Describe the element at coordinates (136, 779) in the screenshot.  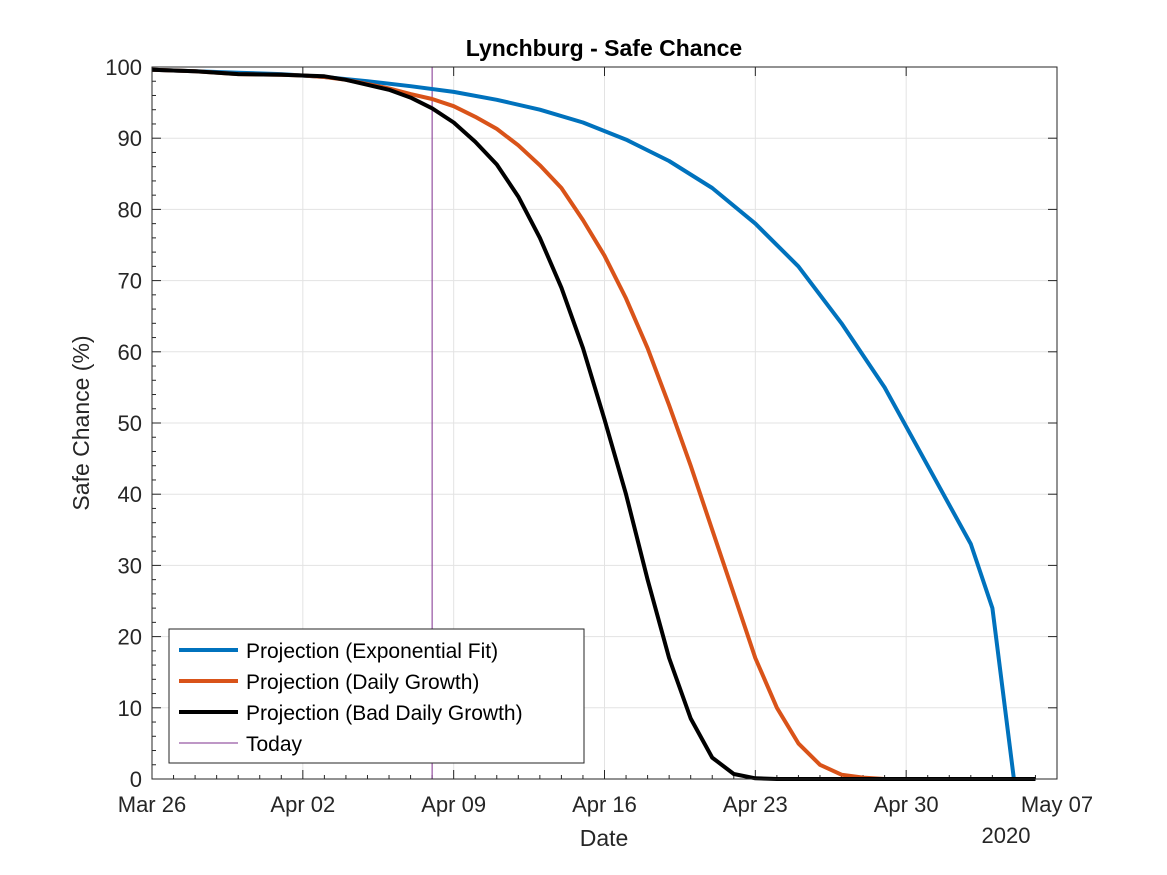
I see `y-tick-label: 0` at that location.